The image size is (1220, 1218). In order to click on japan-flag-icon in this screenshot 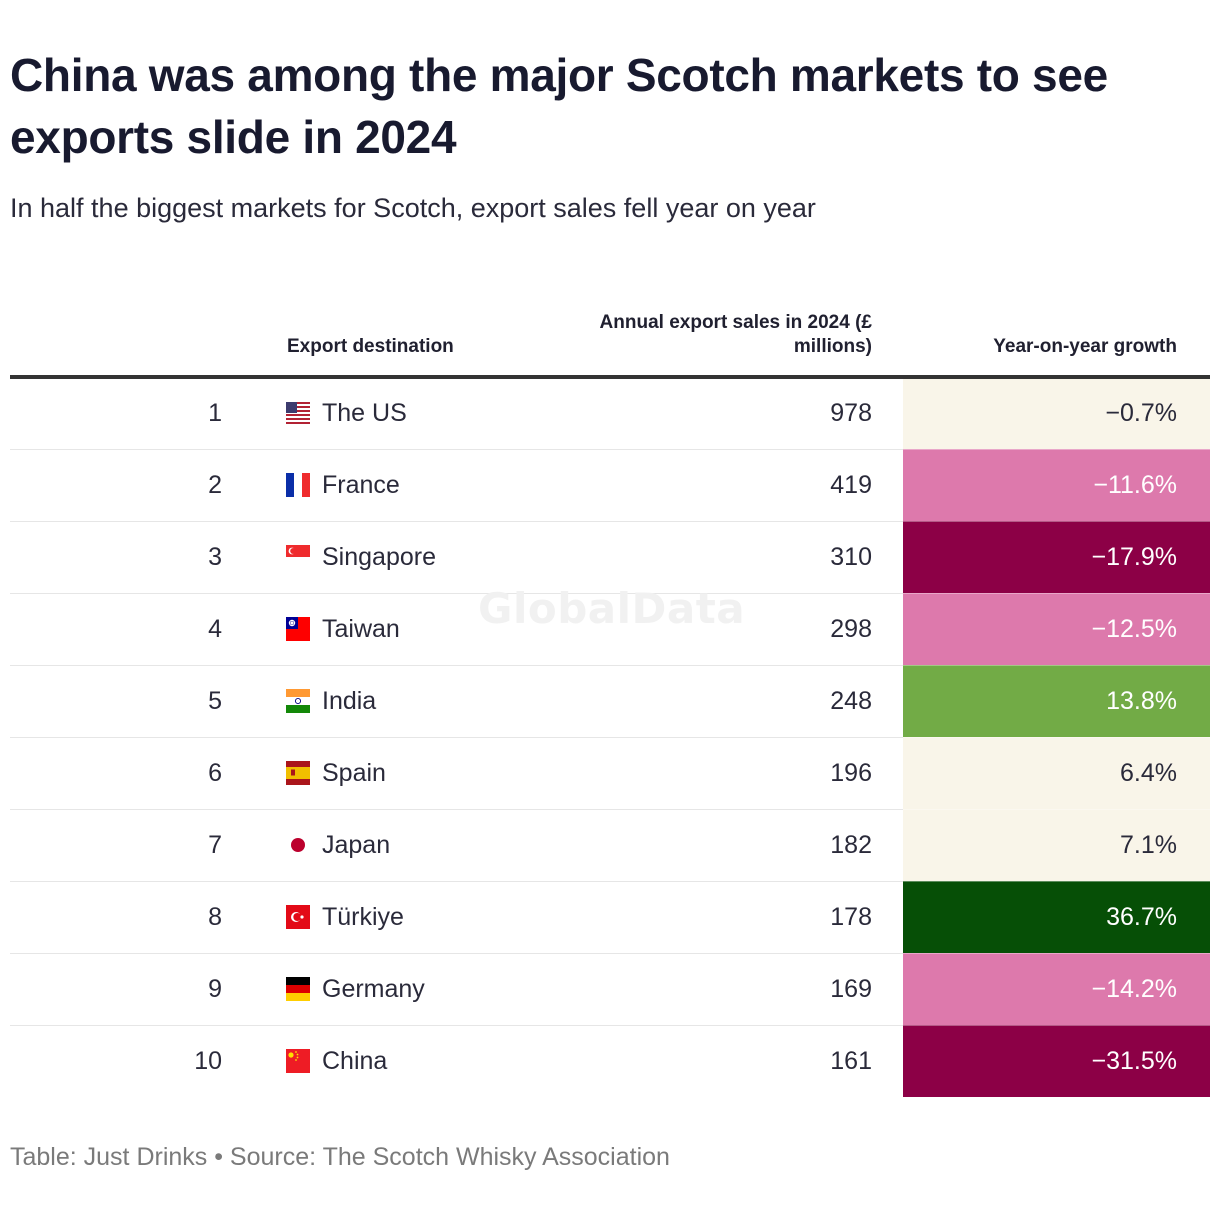, I will do `click(298, 845)`.